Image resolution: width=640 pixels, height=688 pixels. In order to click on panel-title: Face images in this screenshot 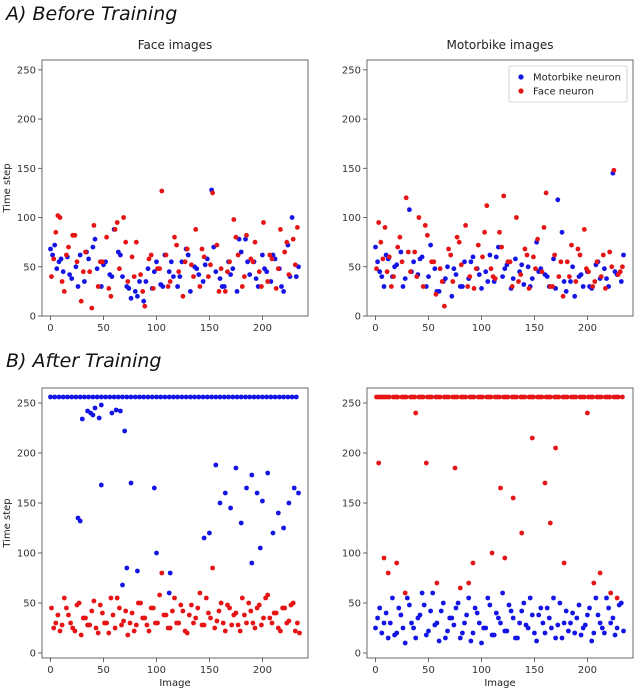, I will do `click(175, 45)`.